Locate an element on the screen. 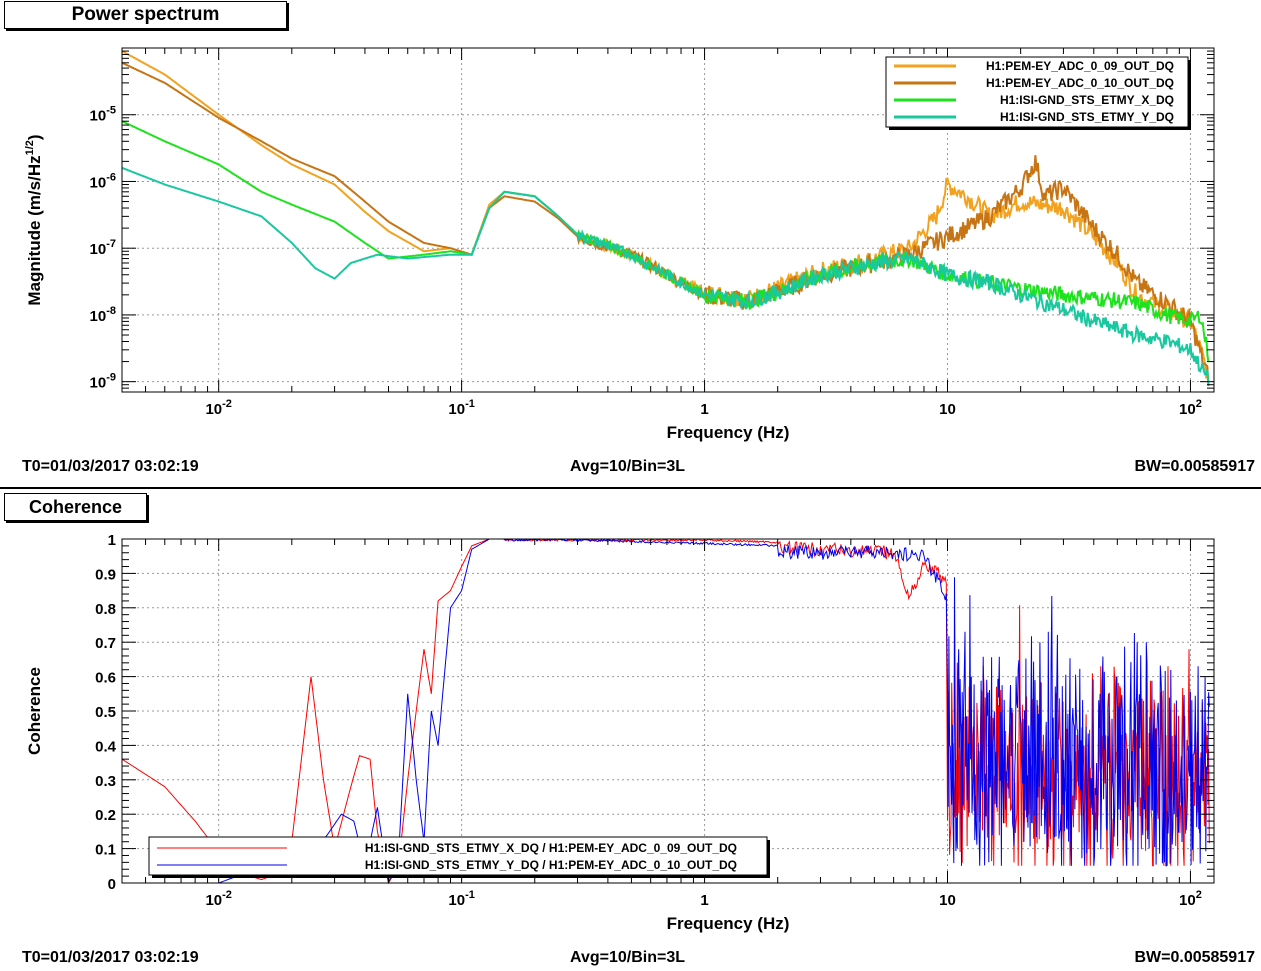 This screenshot has height=971, width=1261. y-tick-label: 0.1 is located at coordinates (105, 850).